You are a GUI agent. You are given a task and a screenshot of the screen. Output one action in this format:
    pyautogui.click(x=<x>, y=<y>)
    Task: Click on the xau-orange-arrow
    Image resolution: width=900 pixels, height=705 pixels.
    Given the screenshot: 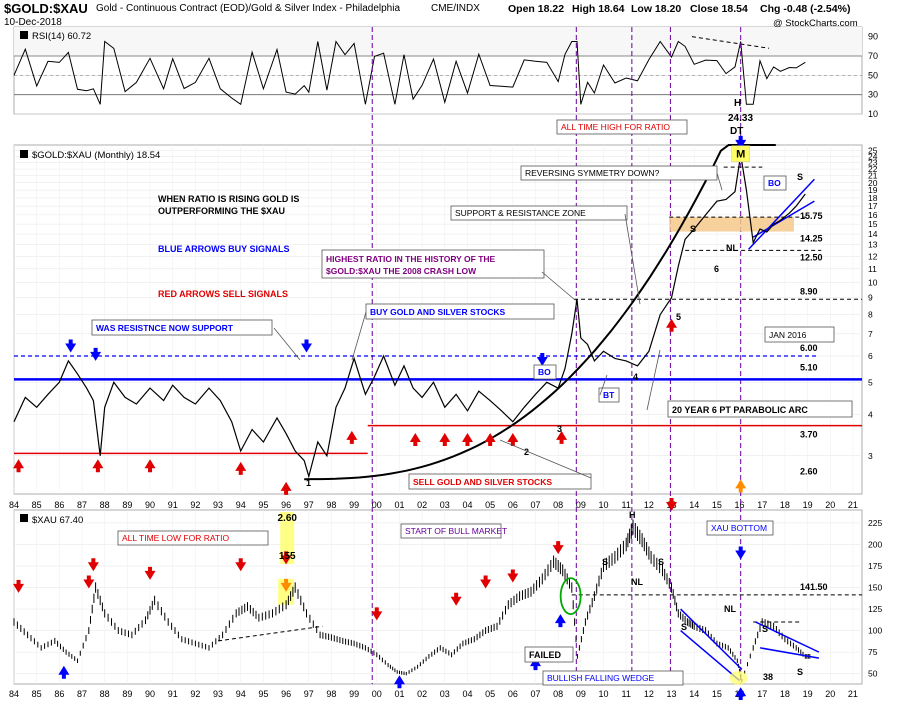 What is the action you would take?
    pyautogui.click(x=286, y=585)
    